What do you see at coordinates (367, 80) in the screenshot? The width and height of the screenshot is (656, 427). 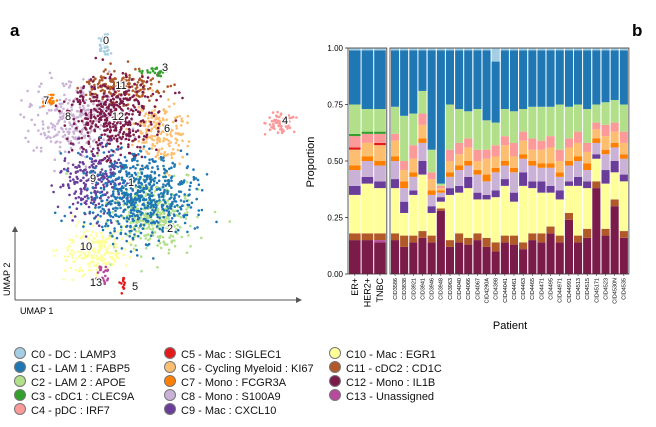 I see `subtype-bar-segment-C1` at bounding box center [367, 80].